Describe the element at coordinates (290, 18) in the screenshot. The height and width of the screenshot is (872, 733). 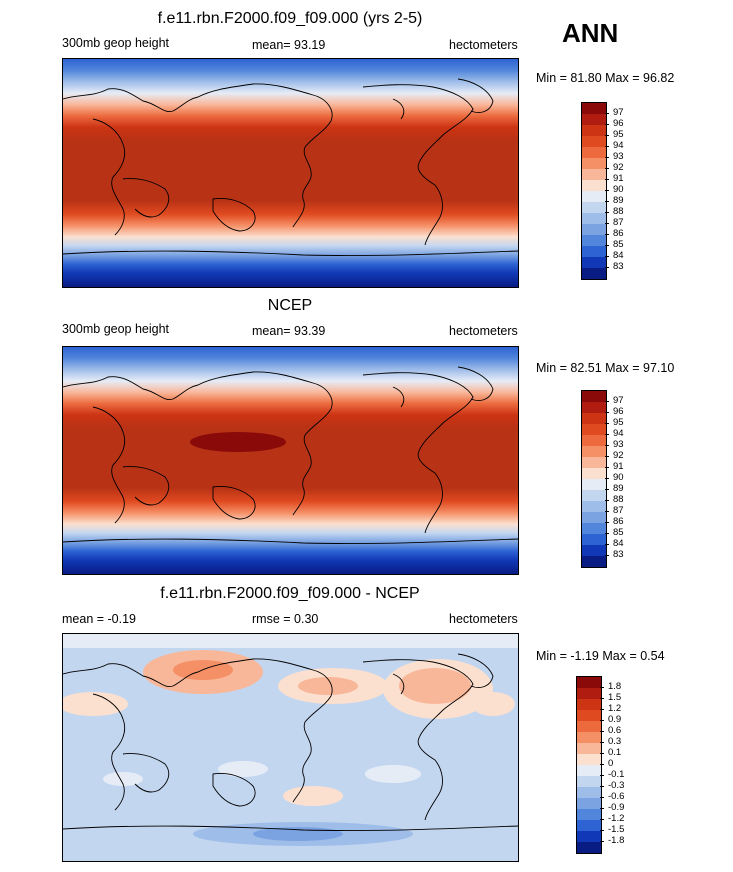
I see `panel-title: f.e11.rbn.F2000.f09_f09.000 (yrs 2-5)` at that location.